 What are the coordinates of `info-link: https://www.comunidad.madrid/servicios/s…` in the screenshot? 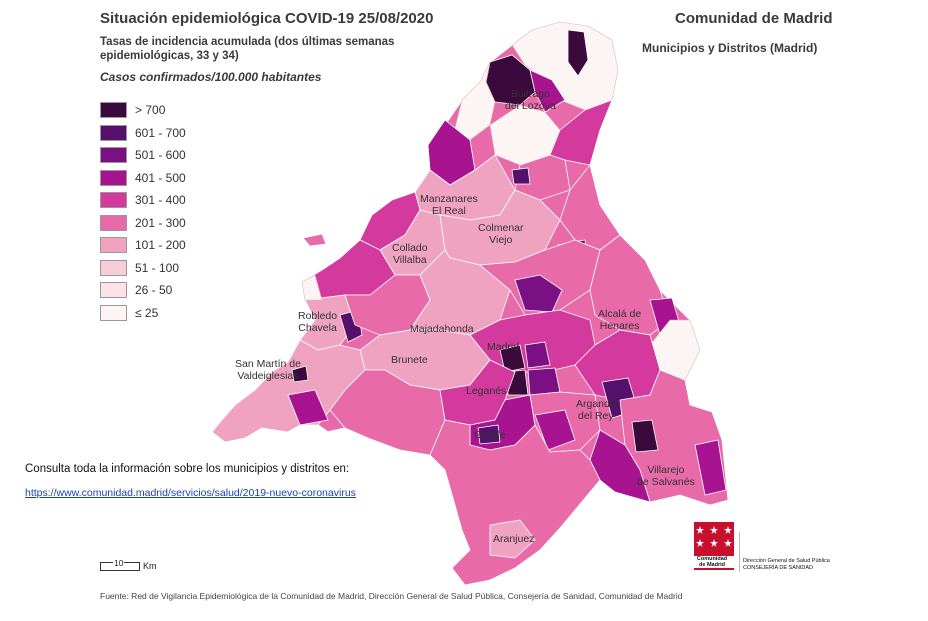 It's located at (190, 493).